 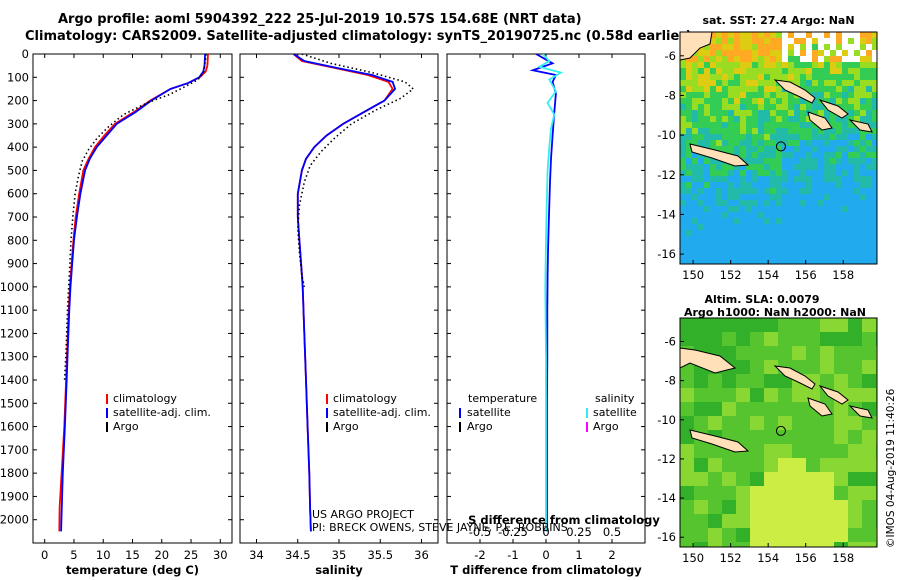 What do you see at coordinates (833, 394) in the screenshot?
I see `land-island` at bounding box center [833, 394].